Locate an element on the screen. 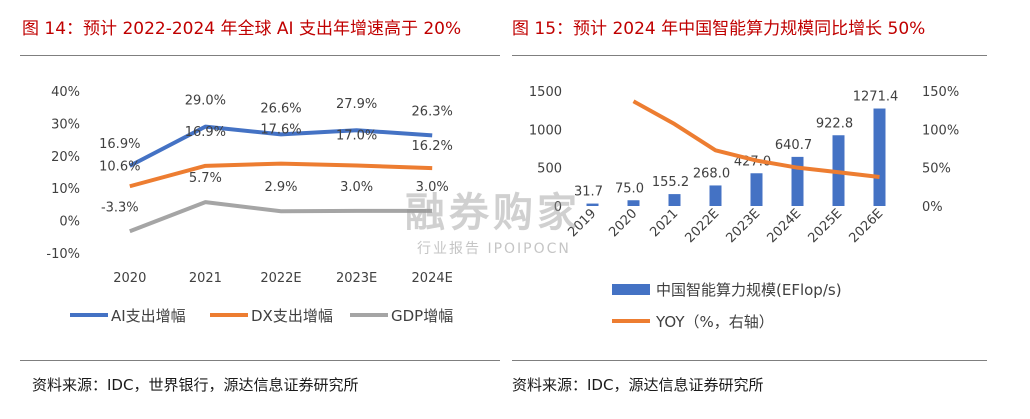 The image size is (1030, 419). legend-gdp-label: GDP增幅 is located at coordinates (422, 316).